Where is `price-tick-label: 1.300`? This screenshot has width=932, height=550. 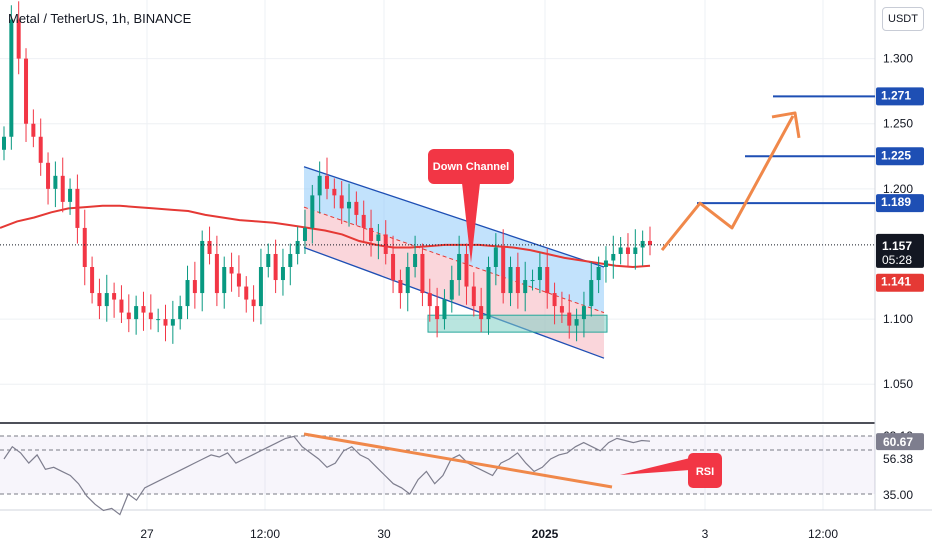 price-tick-label: 1.300 is located at coordinates (898, 59).